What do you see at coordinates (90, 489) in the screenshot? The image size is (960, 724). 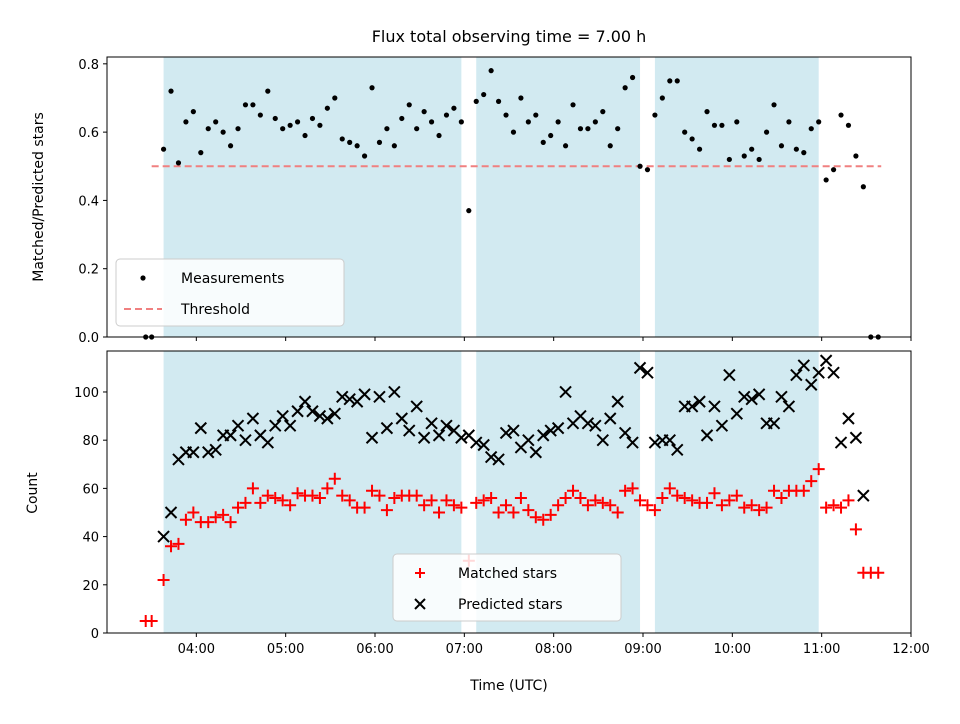 I see `y-tick-label: 60` at bounding box center [90, 489].